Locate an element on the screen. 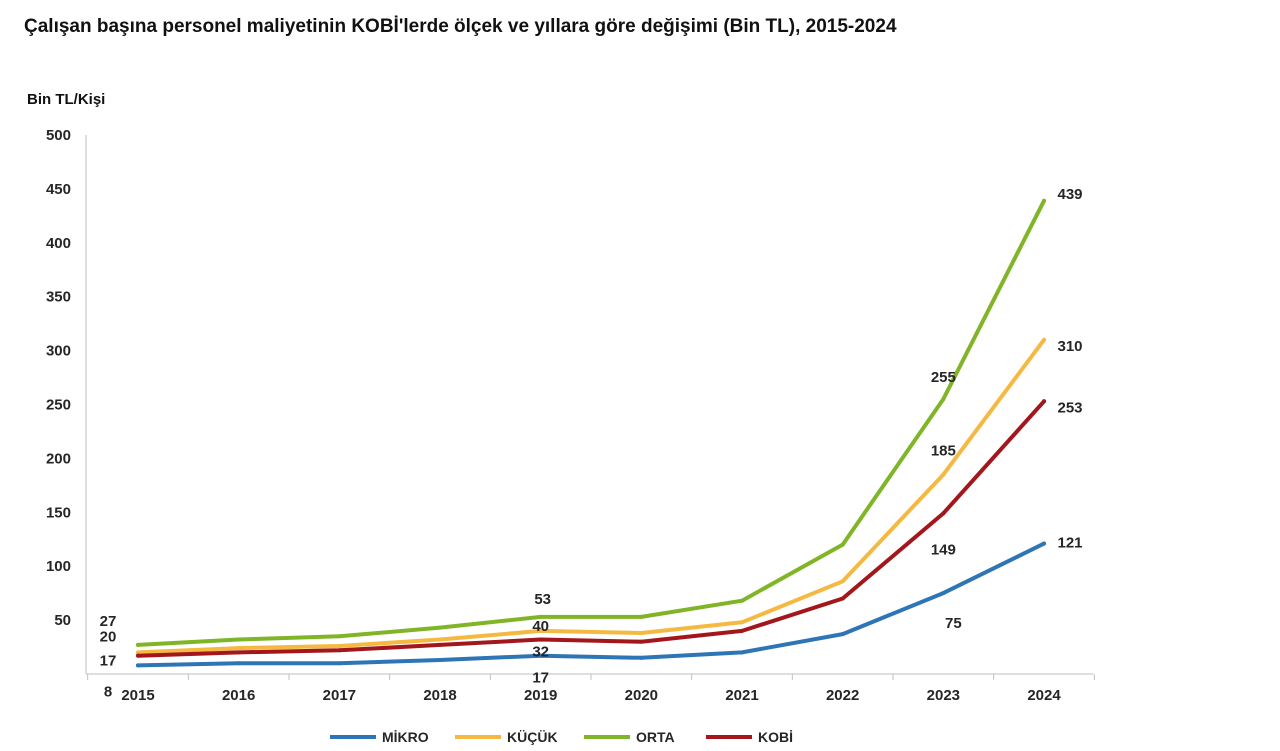  legend-label: MİKRO is located at coordinates (405, 737).